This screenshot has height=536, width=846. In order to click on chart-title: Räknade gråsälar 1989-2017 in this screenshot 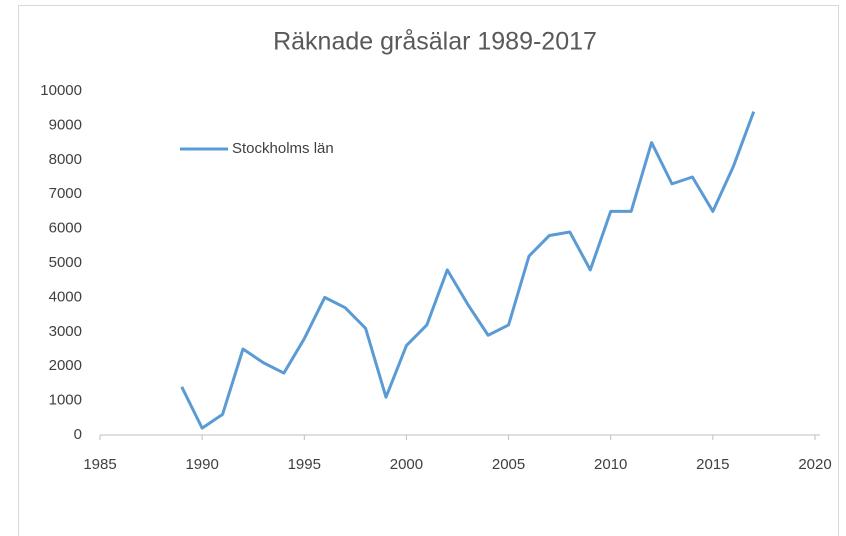, I will do `click(435, 42)`.